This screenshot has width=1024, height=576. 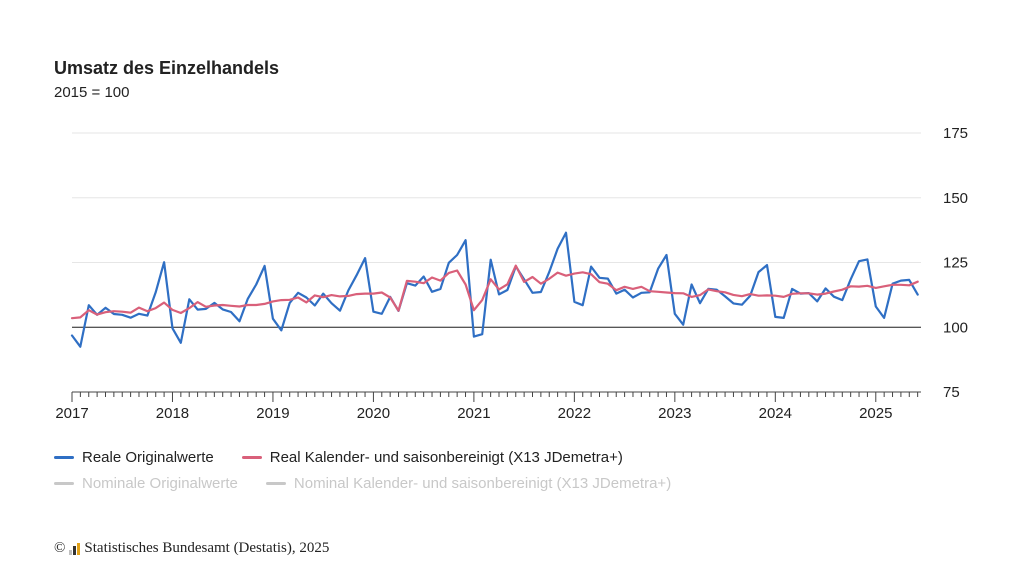 I want to click on x-tick-label: 2023, so click(x=674, y=413).